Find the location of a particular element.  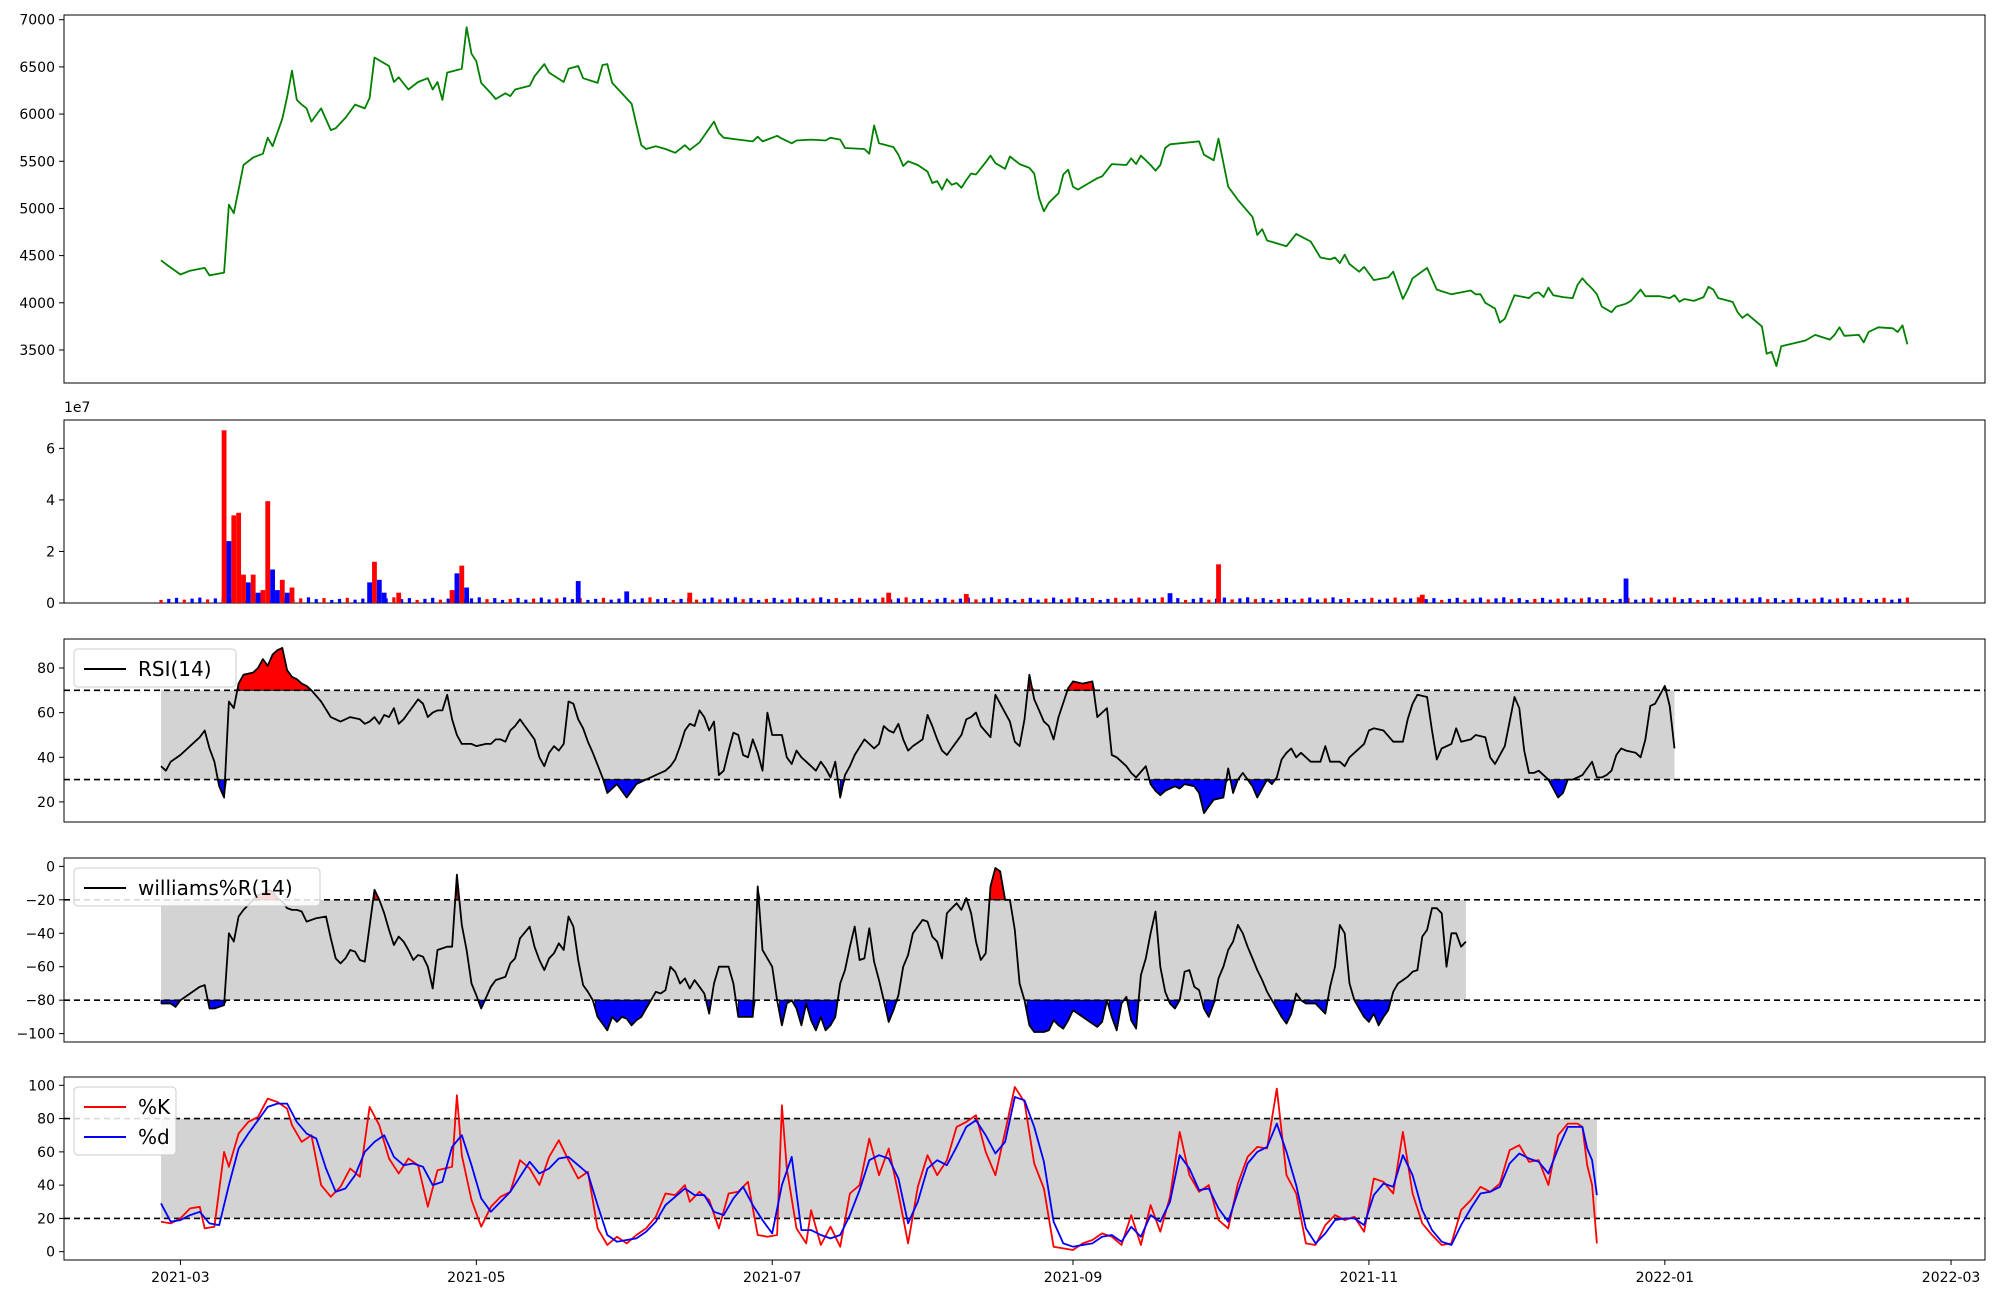

y-tick-label: 20 is located at coordinates (46, 803).